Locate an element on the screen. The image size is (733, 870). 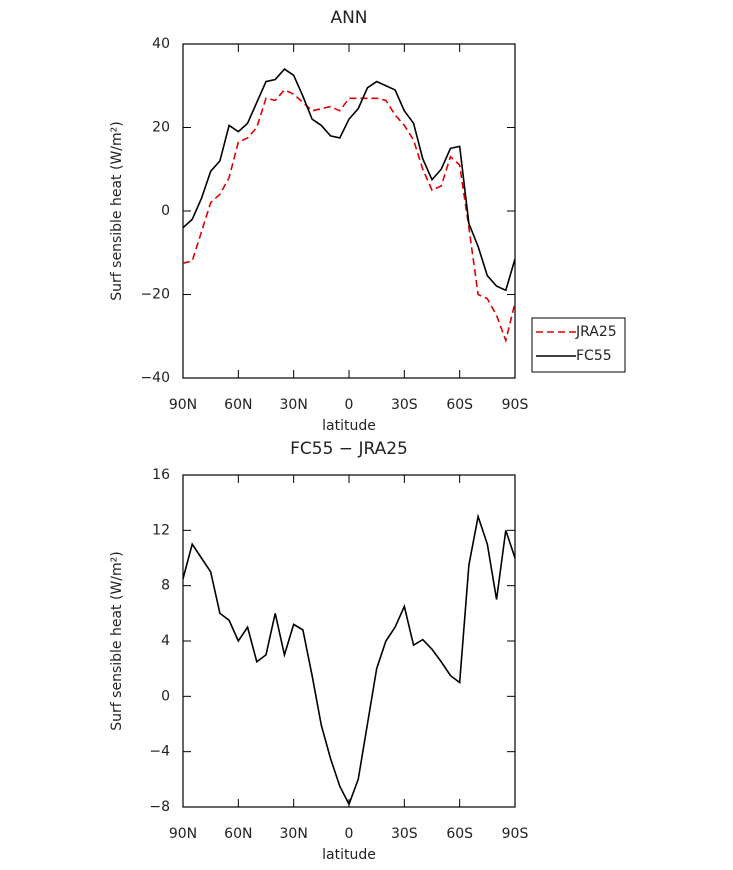
y-tick-label: −40 is located at coordinates (155, 378).